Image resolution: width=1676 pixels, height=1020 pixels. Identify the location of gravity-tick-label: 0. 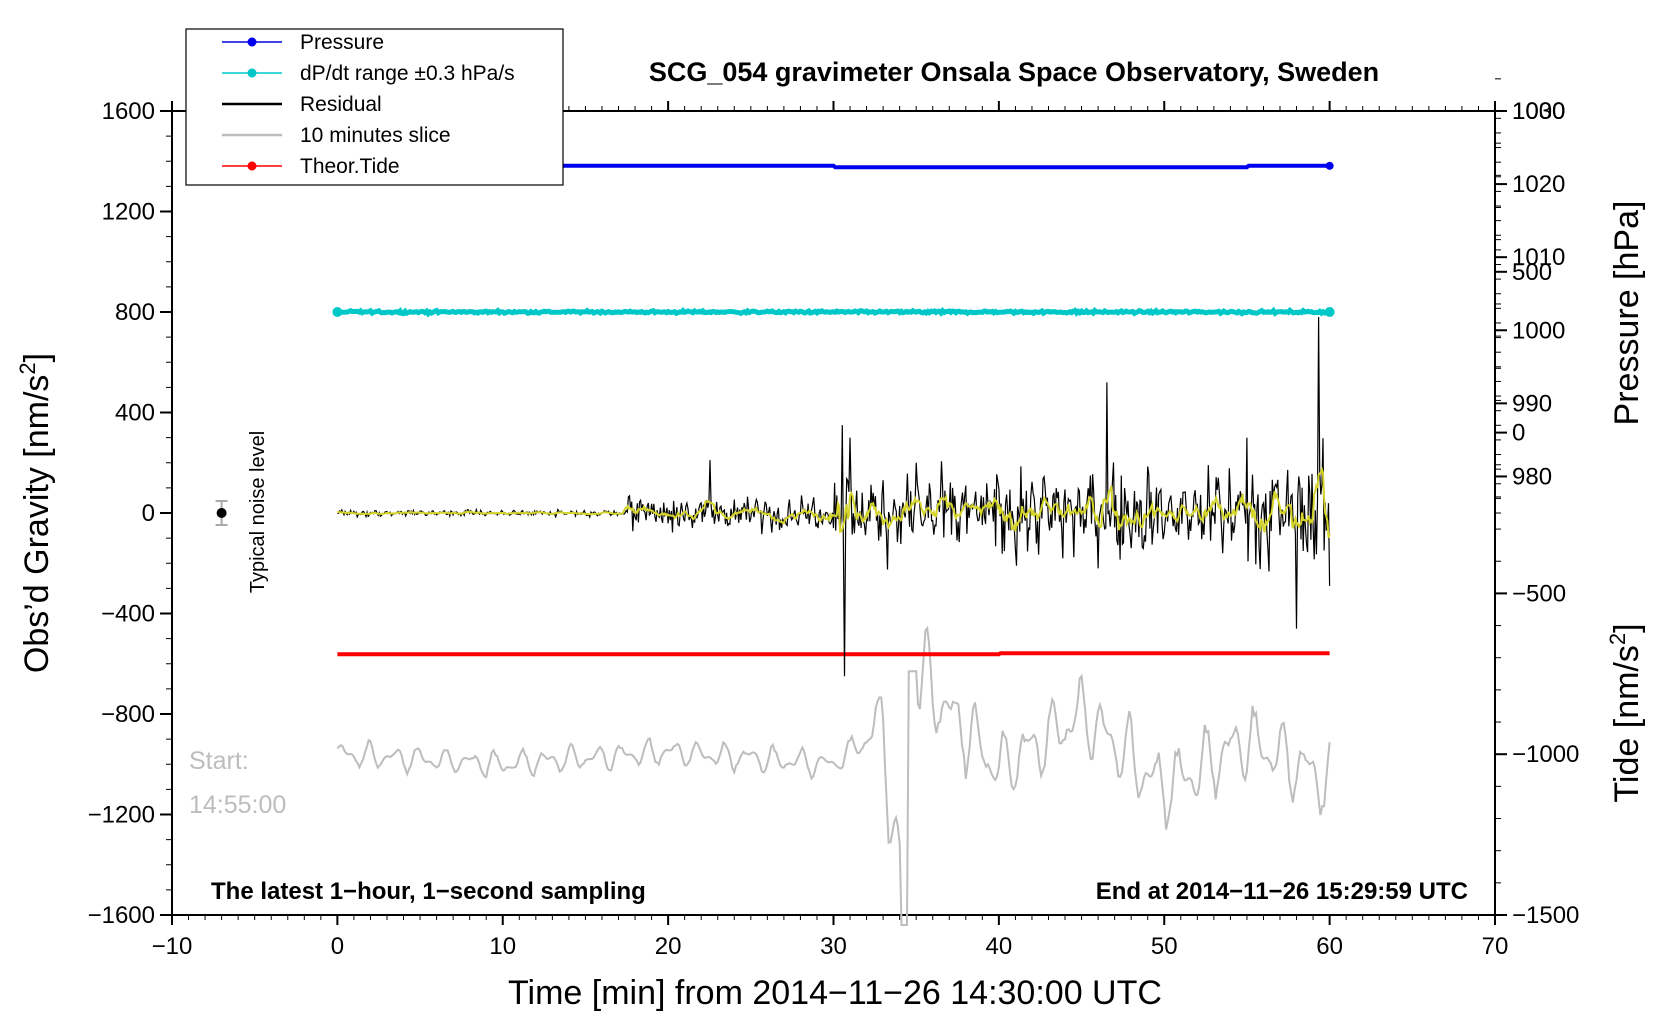
(148, 513).